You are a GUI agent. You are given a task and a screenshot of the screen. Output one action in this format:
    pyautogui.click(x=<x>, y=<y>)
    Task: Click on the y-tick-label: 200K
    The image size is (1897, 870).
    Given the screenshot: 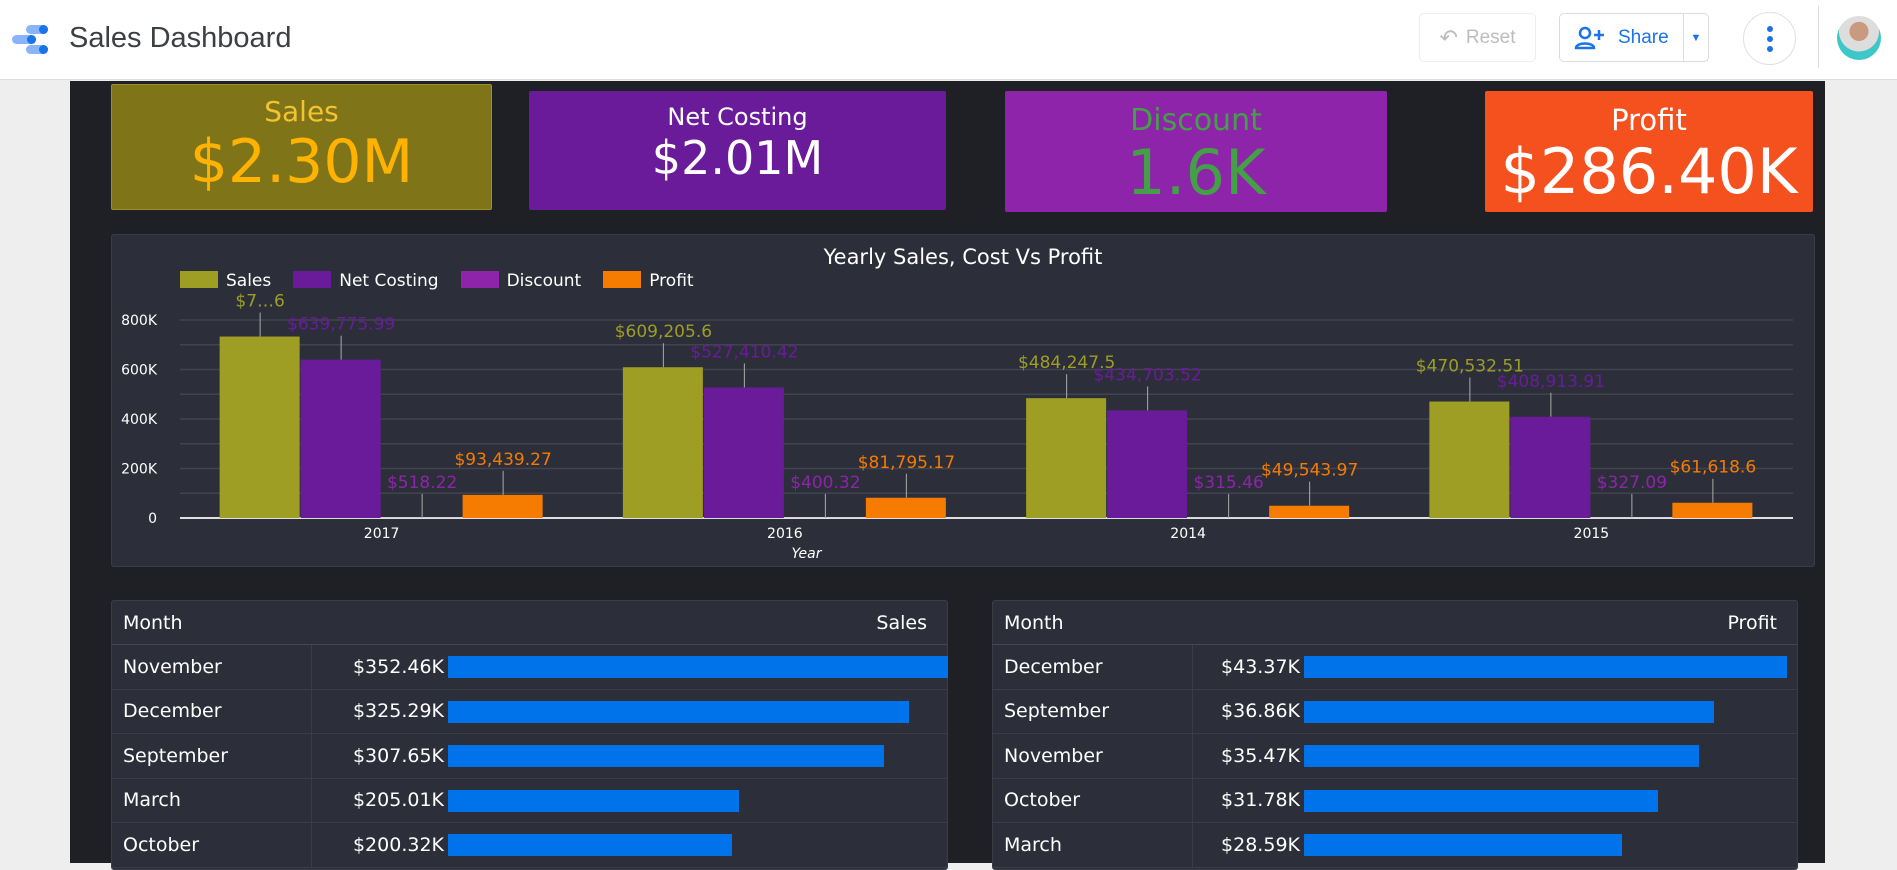 What is the action you would take?
    pyautogui.click(x=139, y=470)
    